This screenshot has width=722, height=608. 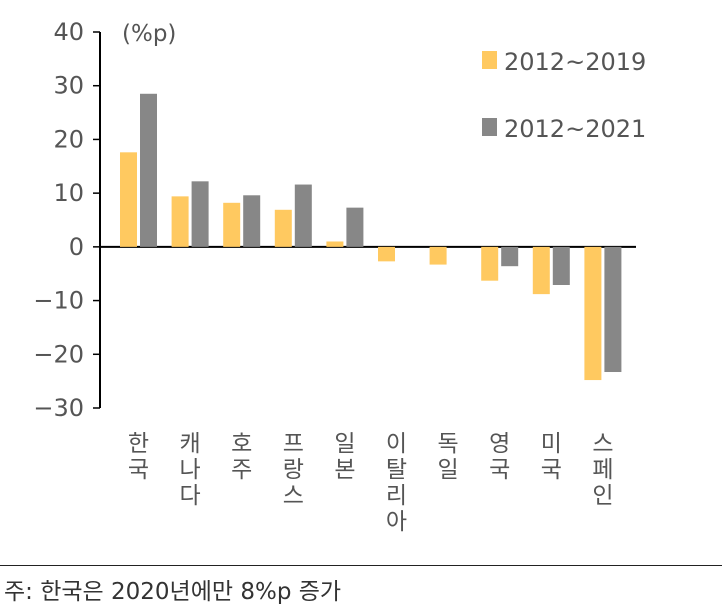 What do you see at coordinates (76, 247) in the screenshot?
I see `y-tick-label: 0` at bounding box center [76, 247].